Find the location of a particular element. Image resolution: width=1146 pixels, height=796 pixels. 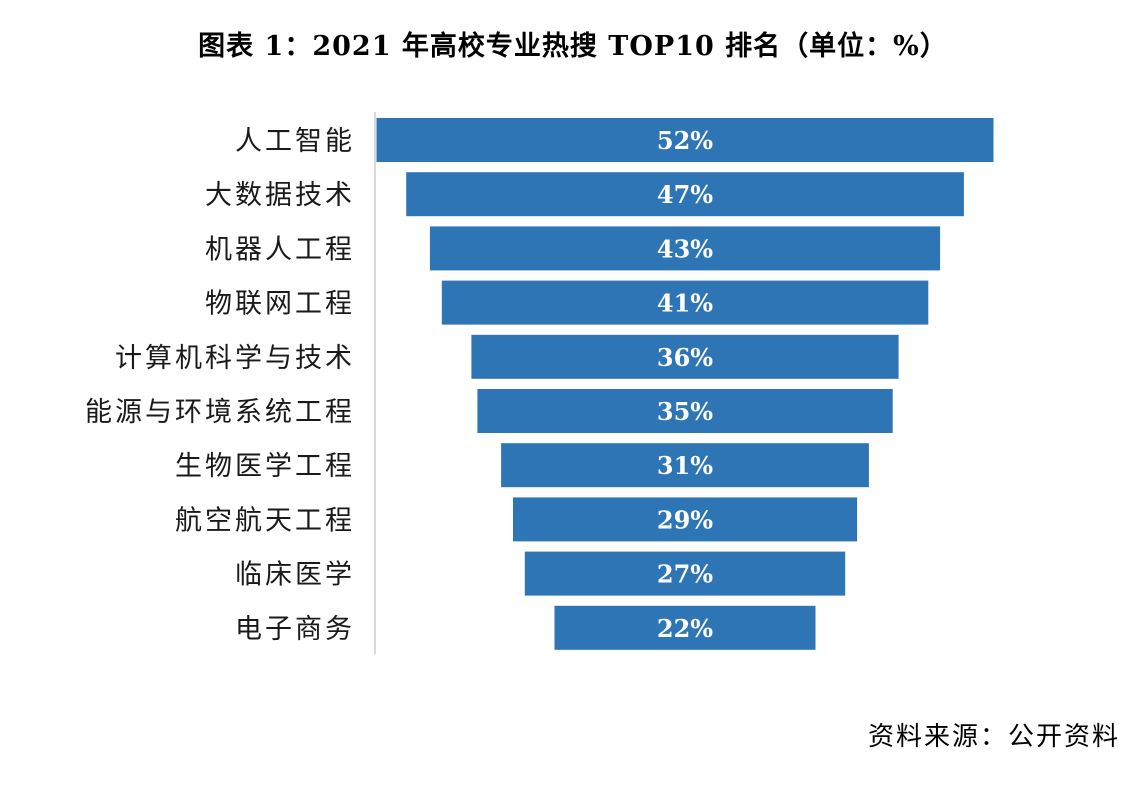

data-label-1: 52% is located at coordinates (685, 140).